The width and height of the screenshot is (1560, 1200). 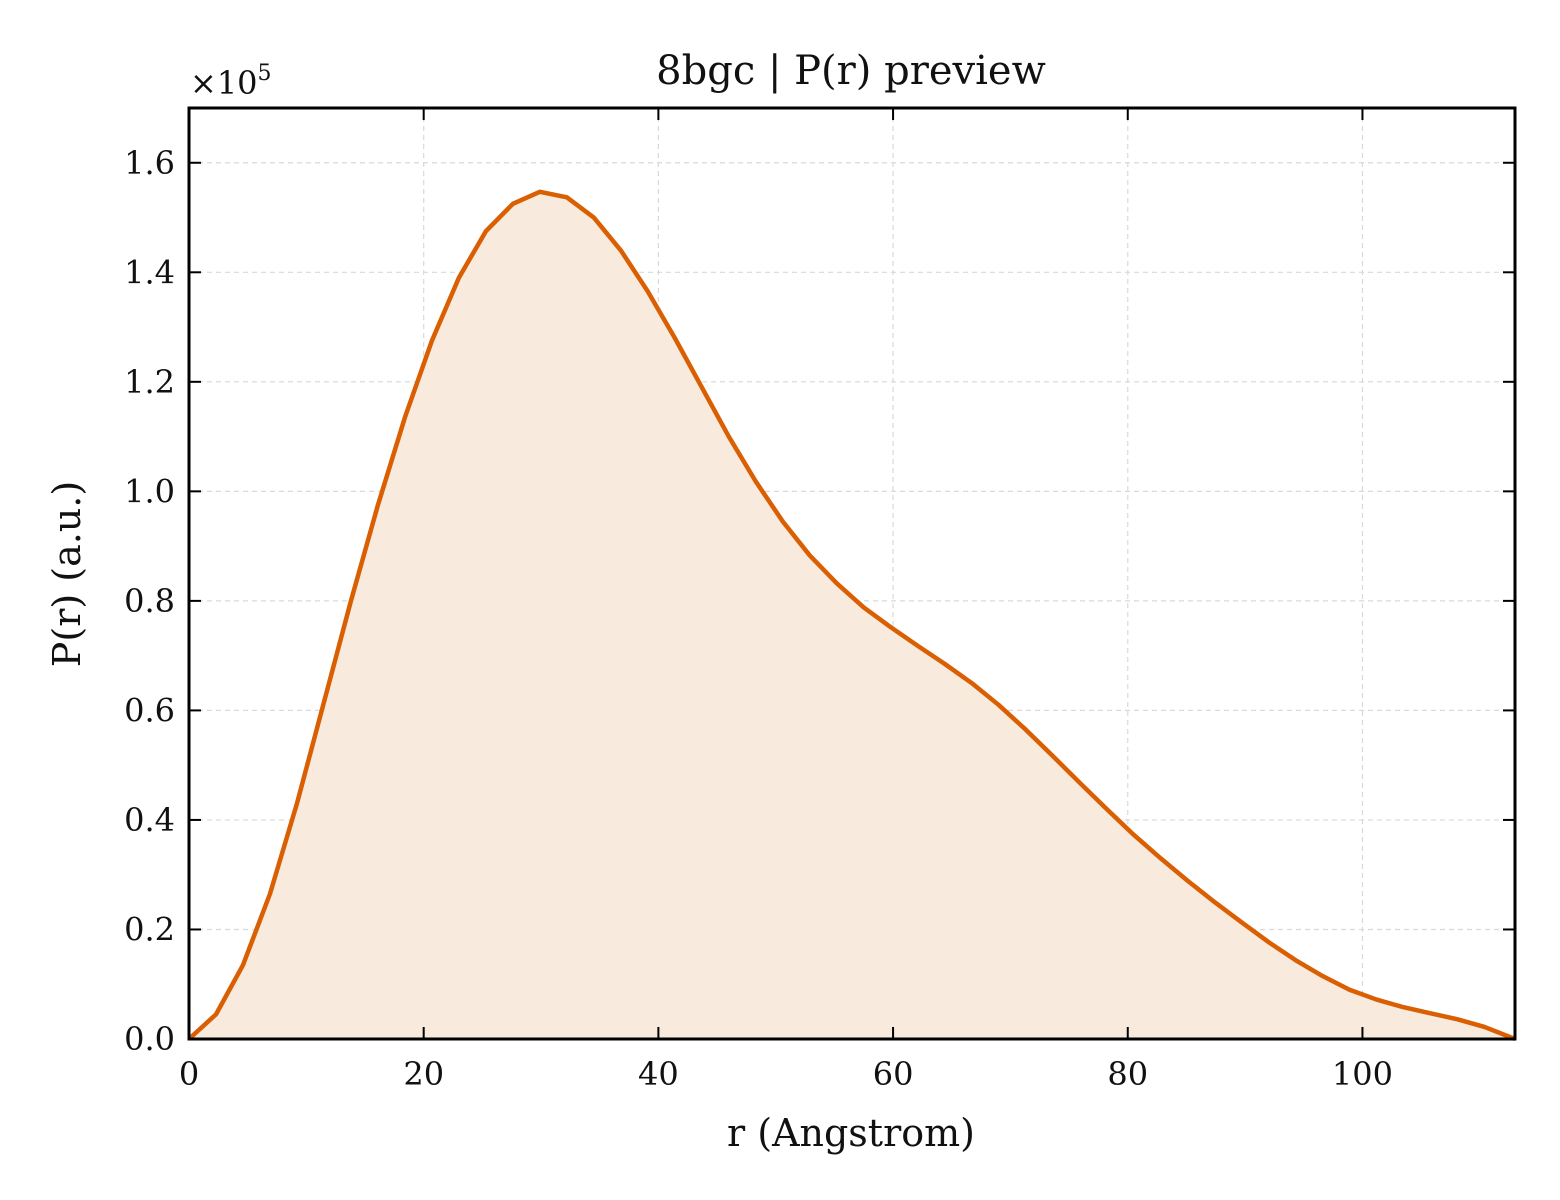 What do you see at coordinates (265, 73) in the screenshot?
I see `y-multiplier-exponent: 5` at bounding box center [265, 73].